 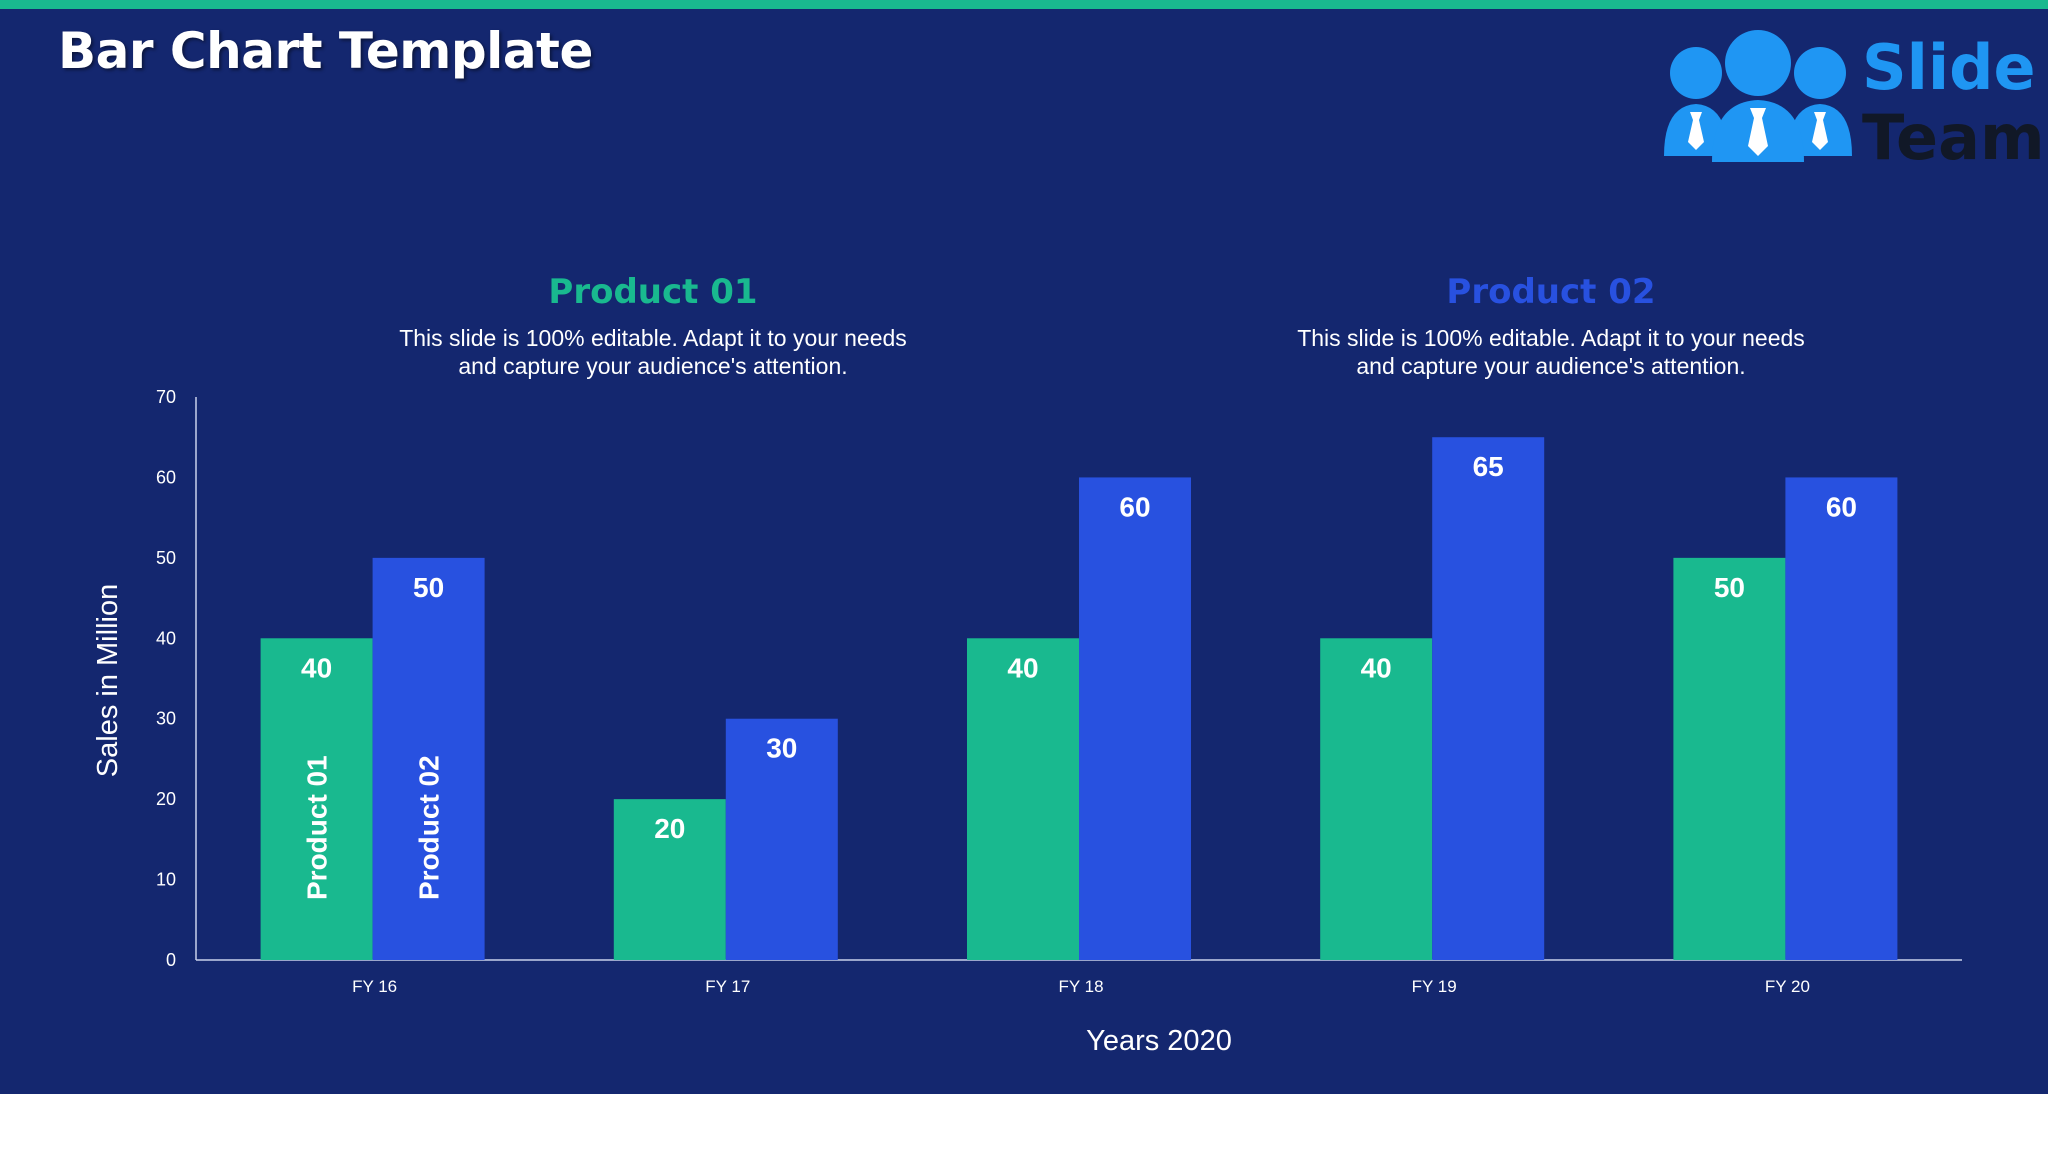 I want to click on y-tick-label: 20, so click(x=166, y=799).